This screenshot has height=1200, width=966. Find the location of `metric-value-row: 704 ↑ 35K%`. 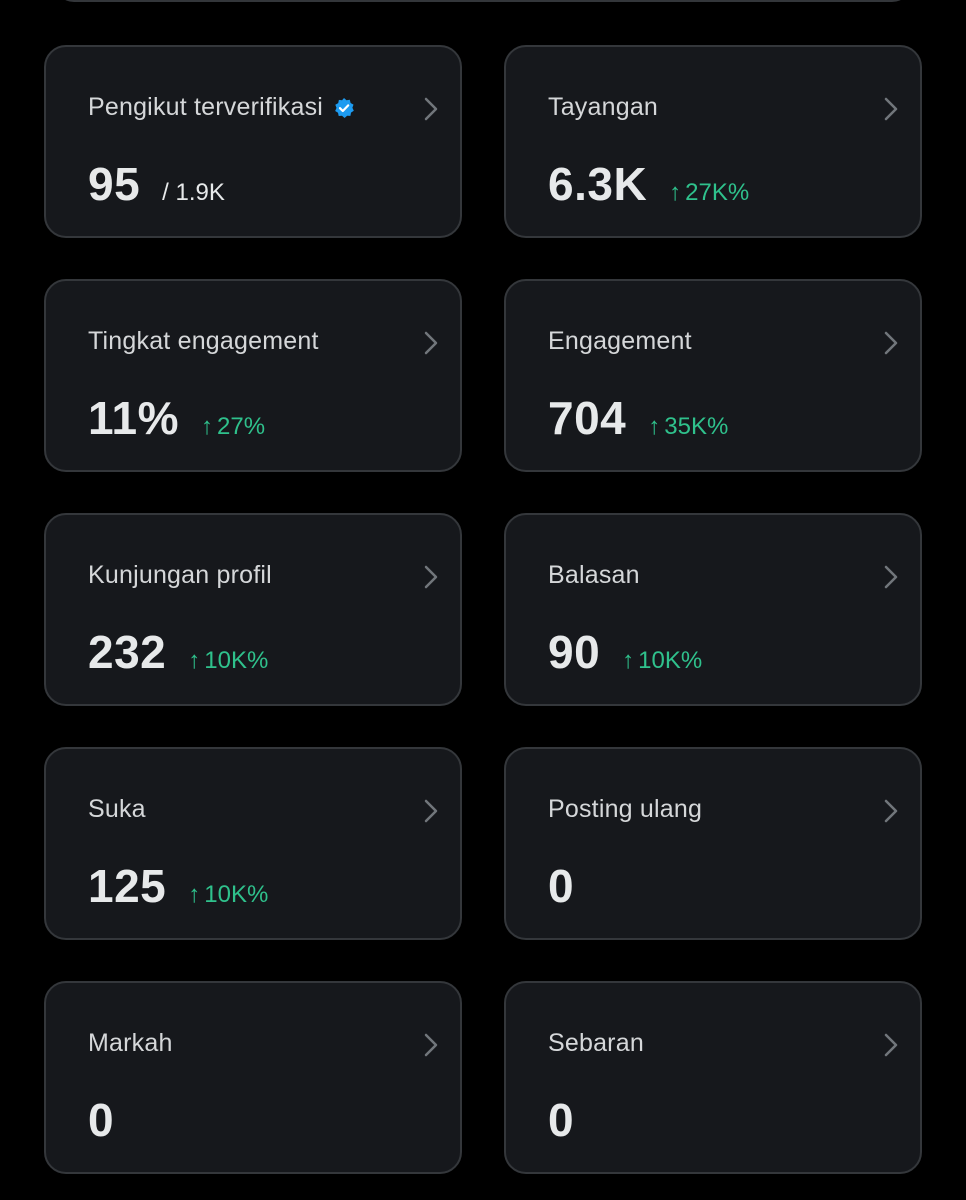

metric-value-row: 704 ↑ 35K% is located at coordinates (638, 418).